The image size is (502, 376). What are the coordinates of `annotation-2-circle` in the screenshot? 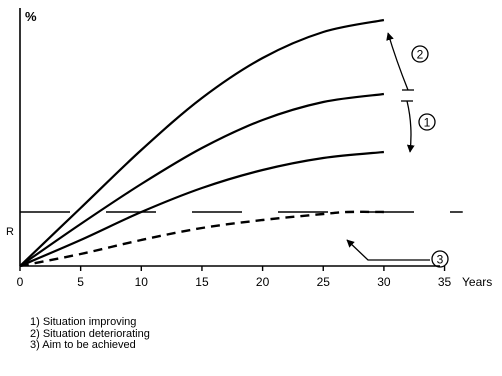 It's located at (420, 54).